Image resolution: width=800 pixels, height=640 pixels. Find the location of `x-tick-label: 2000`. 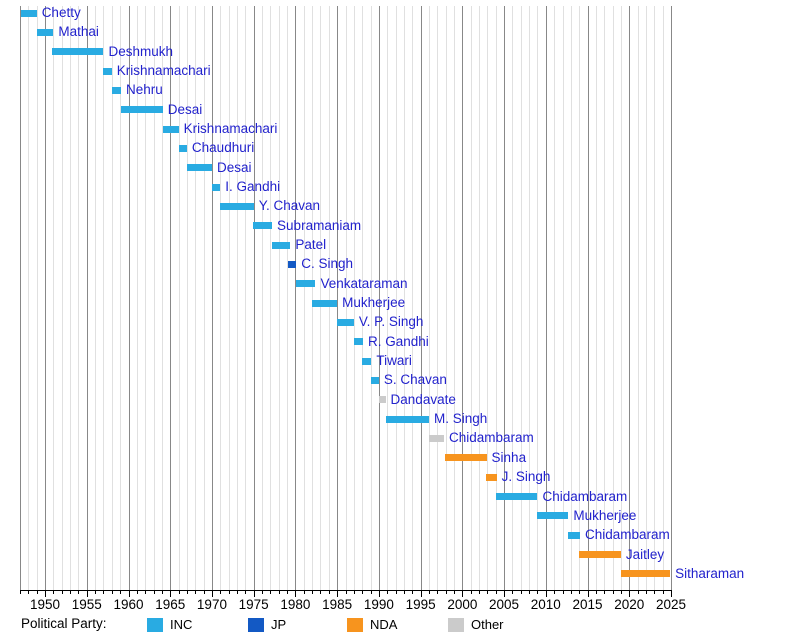

x-tick-label: 2000 is located at coordinates (462, 604).